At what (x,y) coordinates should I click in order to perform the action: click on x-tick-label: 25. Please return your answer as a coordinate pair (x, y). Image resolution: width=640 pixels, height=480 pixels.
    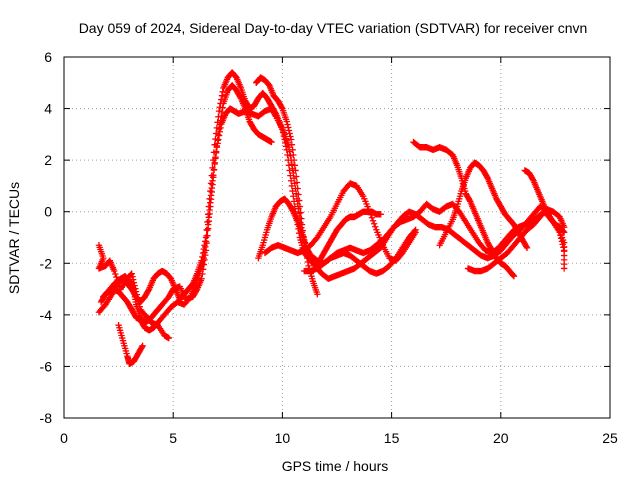
    Looking at the image, I should click on (610, 438).